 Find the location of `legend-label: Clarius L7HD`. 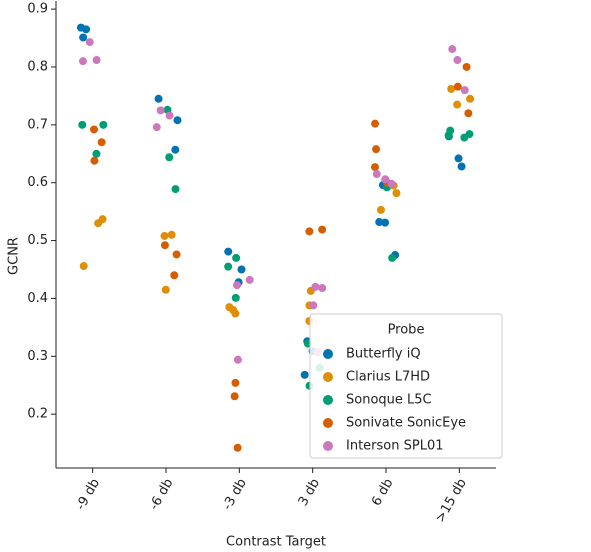

legend-label: Clarius L7HD is located at coordinates (388, 377).